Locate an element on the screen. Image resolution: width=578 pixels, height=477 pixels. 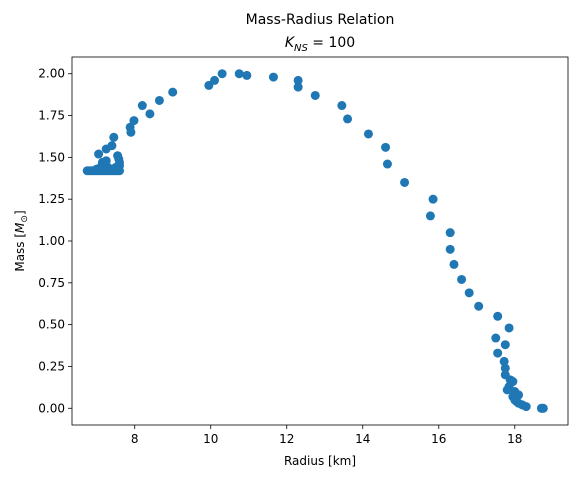
y-axis-label: Mass [M⊙] is located at coordinates (21, 240).